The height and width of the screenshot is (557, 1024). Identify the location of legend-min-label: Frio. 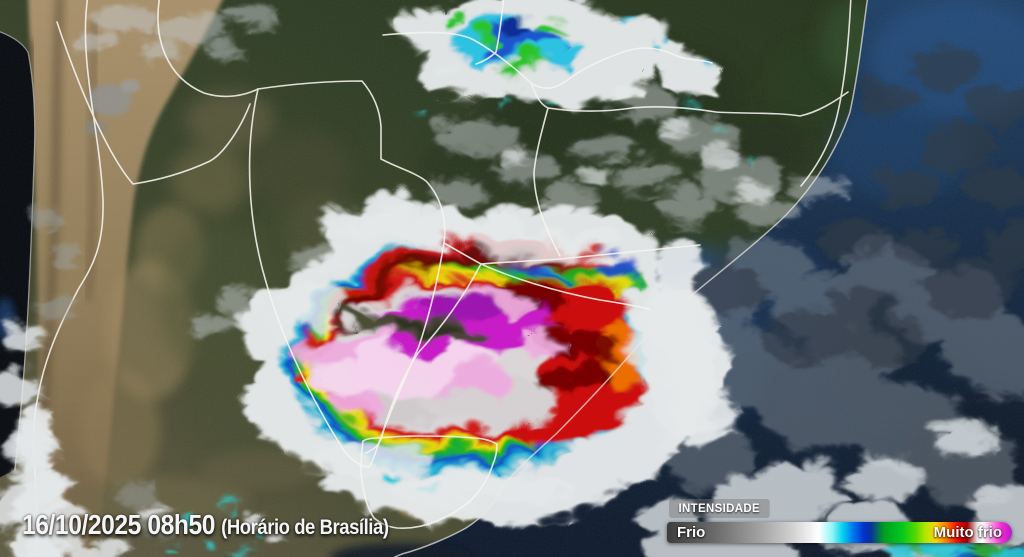
(691, 532).